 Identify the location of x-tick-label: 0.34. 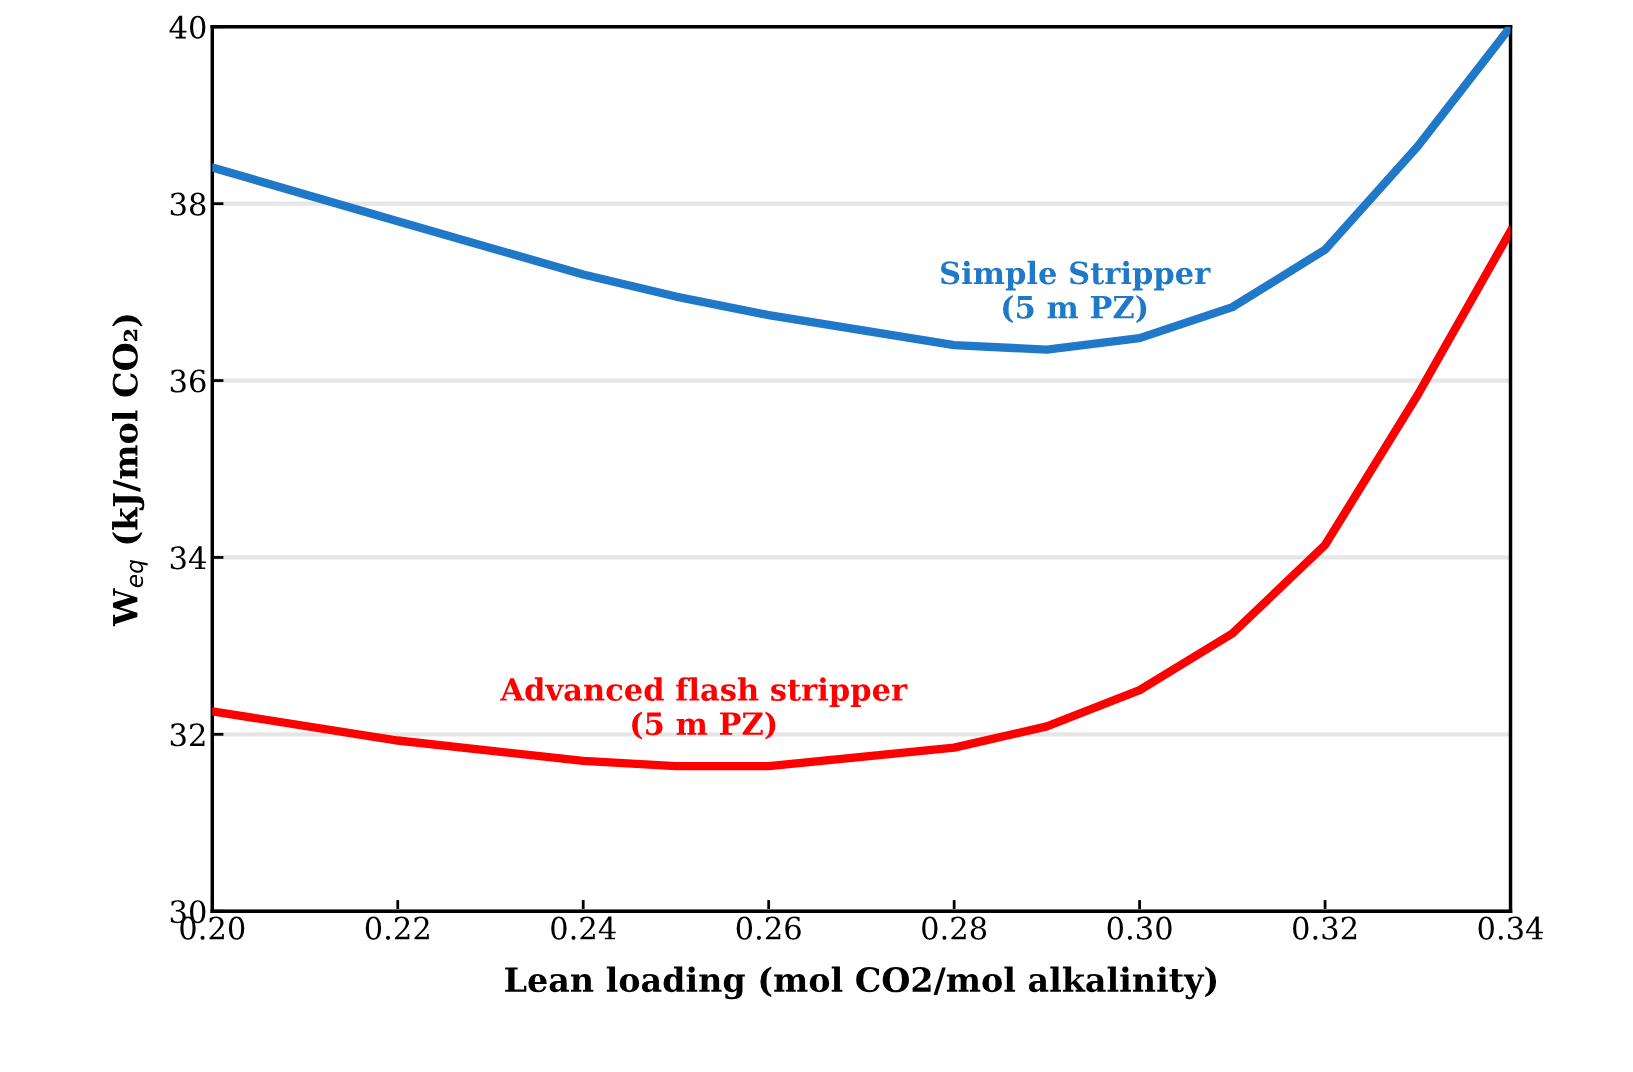
(1511, 928).